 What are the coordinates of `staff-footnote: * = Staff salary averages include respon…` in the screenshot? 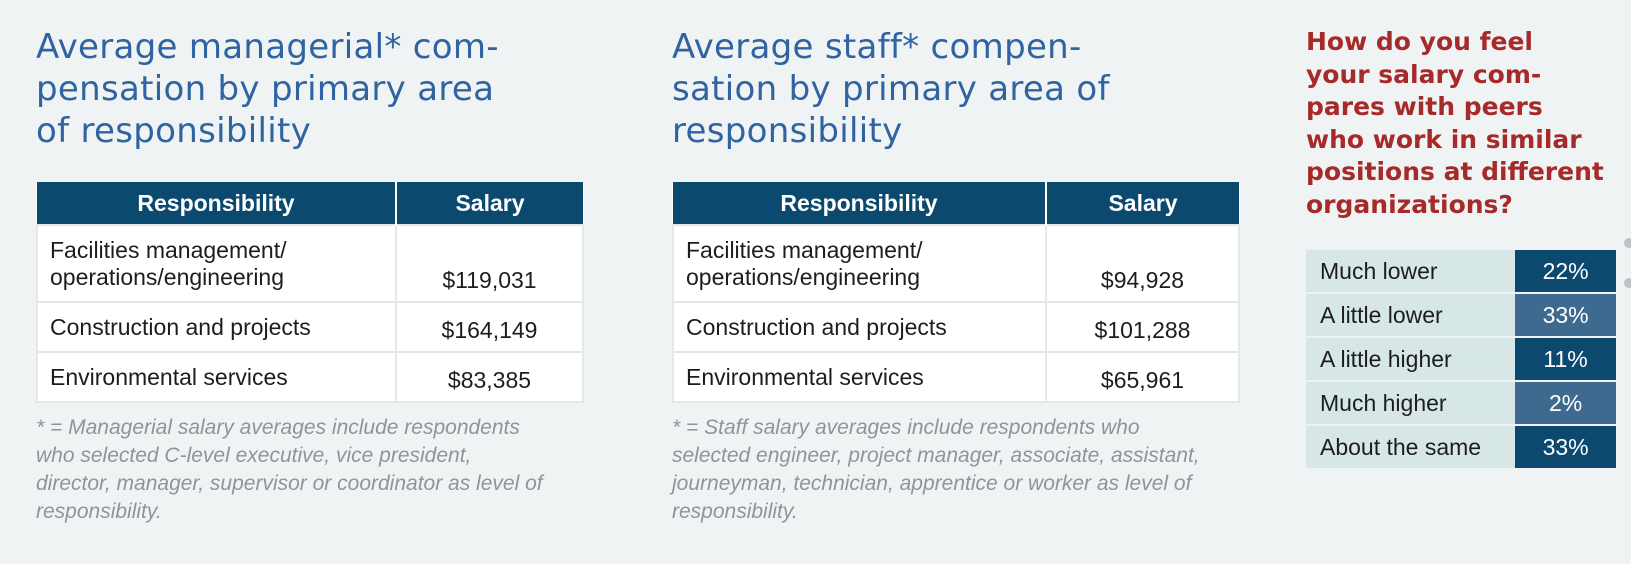 It's located at (958, 470).